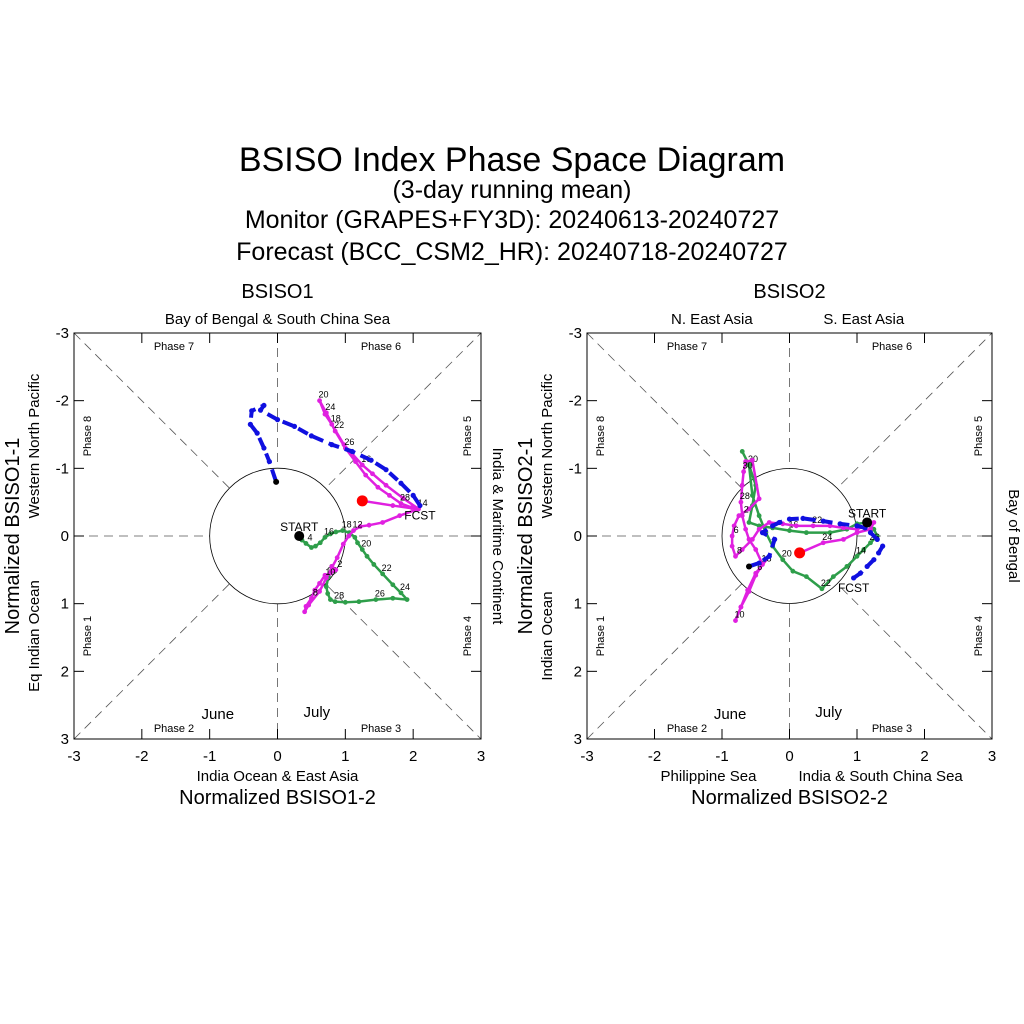 The image size is (1024, 1024). I want to click on bsiso1-july-day-label: 24, so click(330, 407).